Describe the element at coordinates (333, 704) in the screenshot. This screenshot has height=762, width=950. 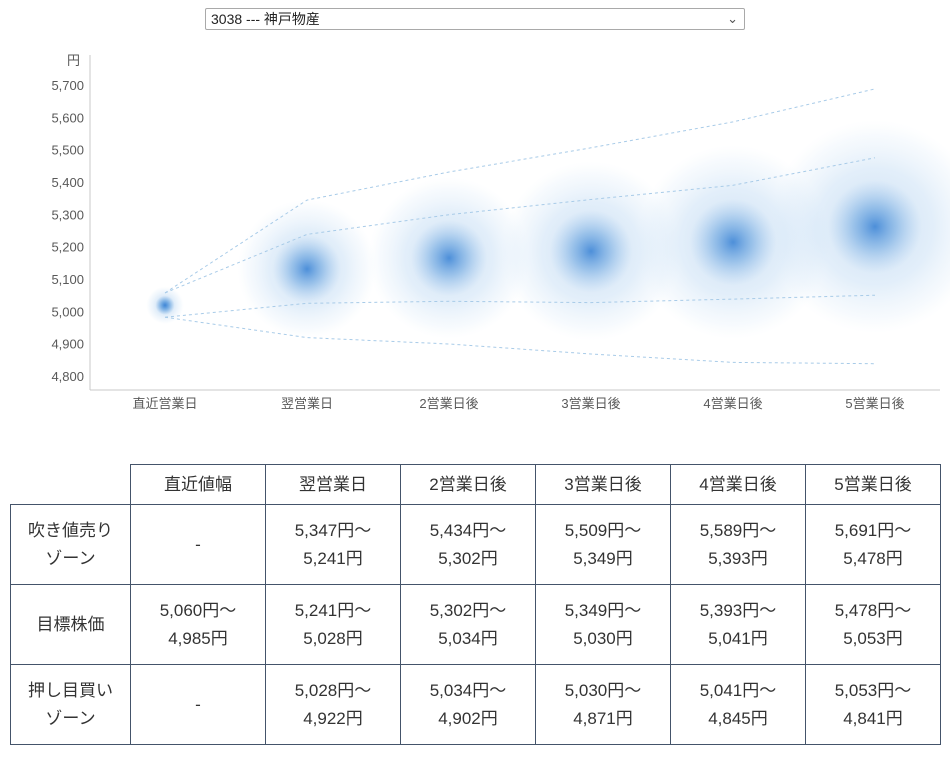
I see `table-cell: 5,028円～ 4,922円` at that location.